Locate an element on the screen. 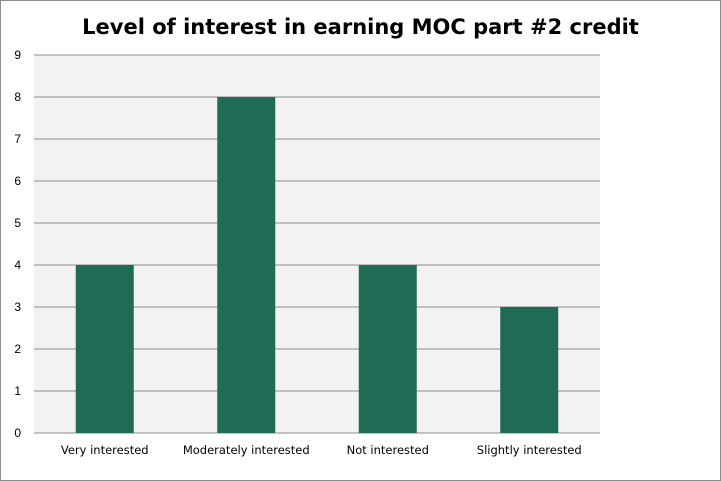 This screenshot has height=481, width=721. x-tick-label: Moderately interested is located at coordinates (246, 450).